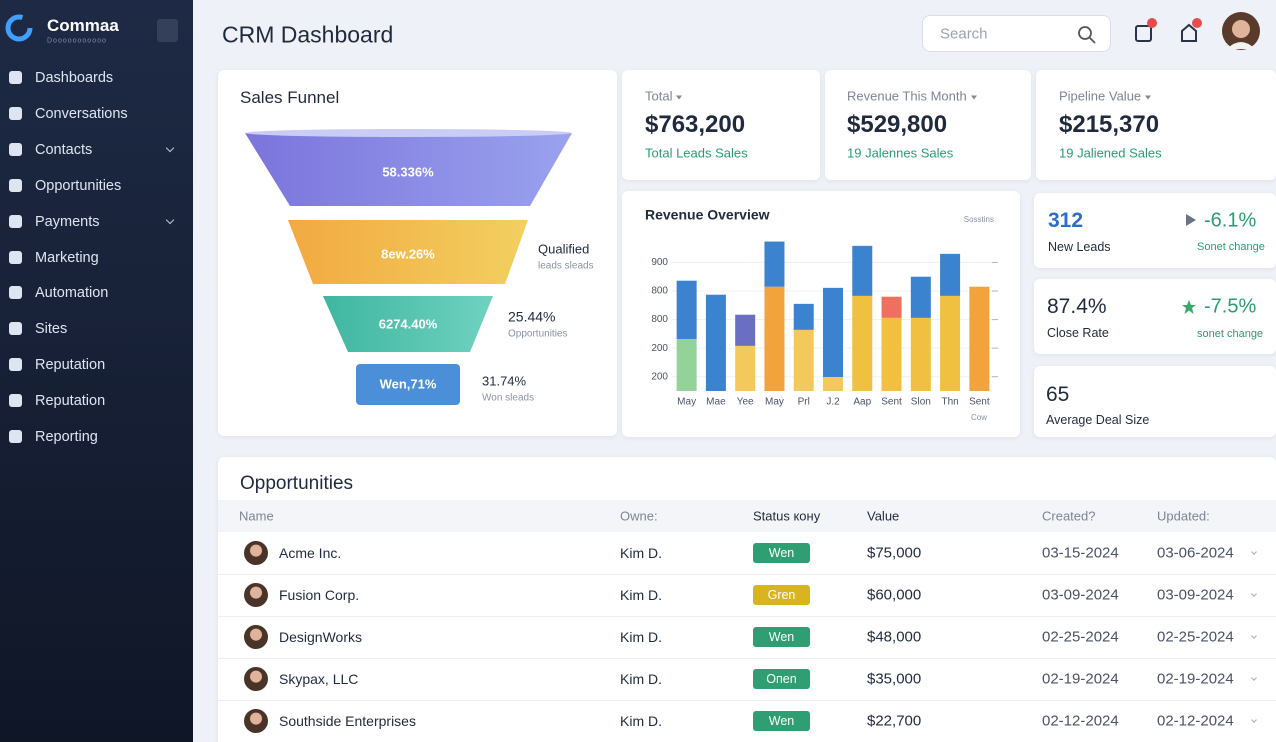 This screenshot has height=742, width=1276. Describe the element at coordinates (659, 291) in the screenshot. I see `y-tick-label: 800` at that location.